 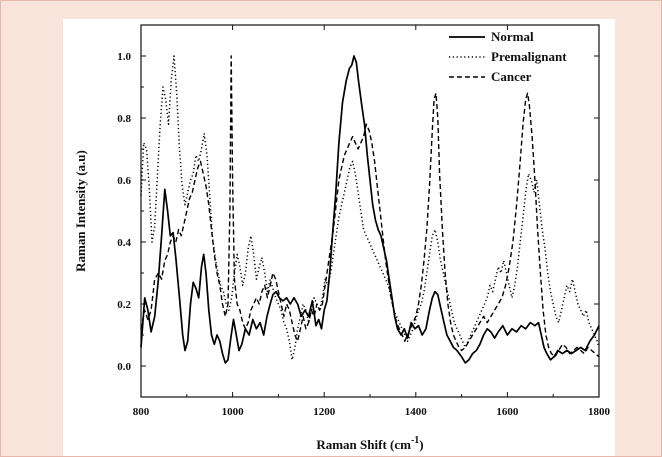 I want to click on x-axis-title-main: Raman Shift (cm, so click(x=363, y=444).